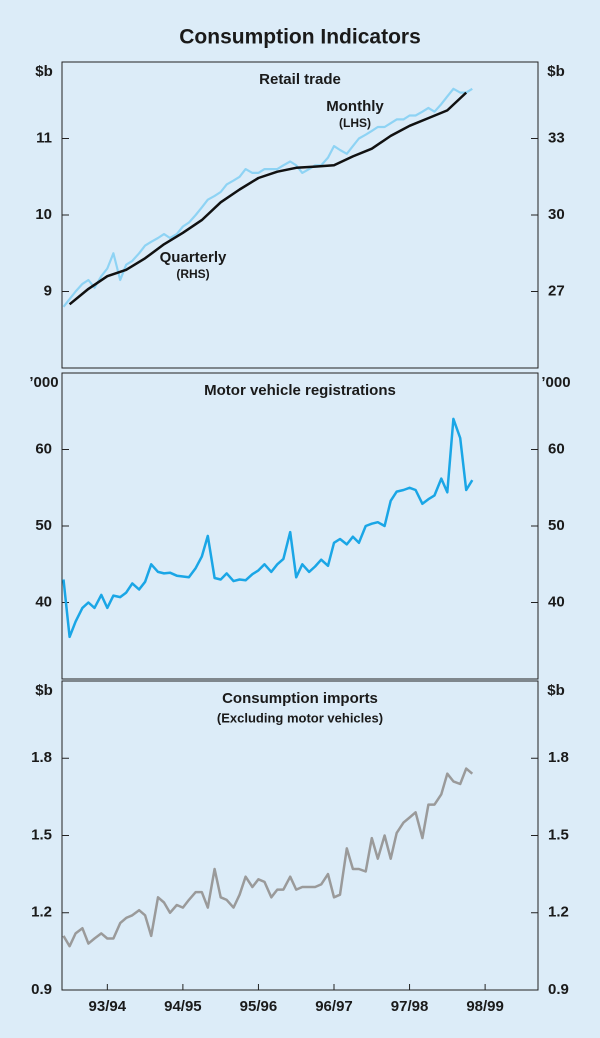 The height and width of the screenshot is (1038, 600). Describe the element at coordinates (558, 989) in the screenshot. I see `y2-tick-label: 0.9` at that location.